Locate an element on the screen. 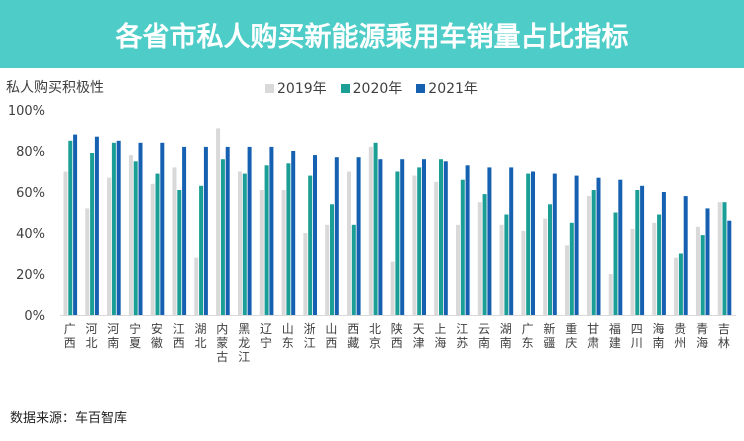 The image size is (744, 441). x-tick-label: 海南 is located at coordinates (658, 335).